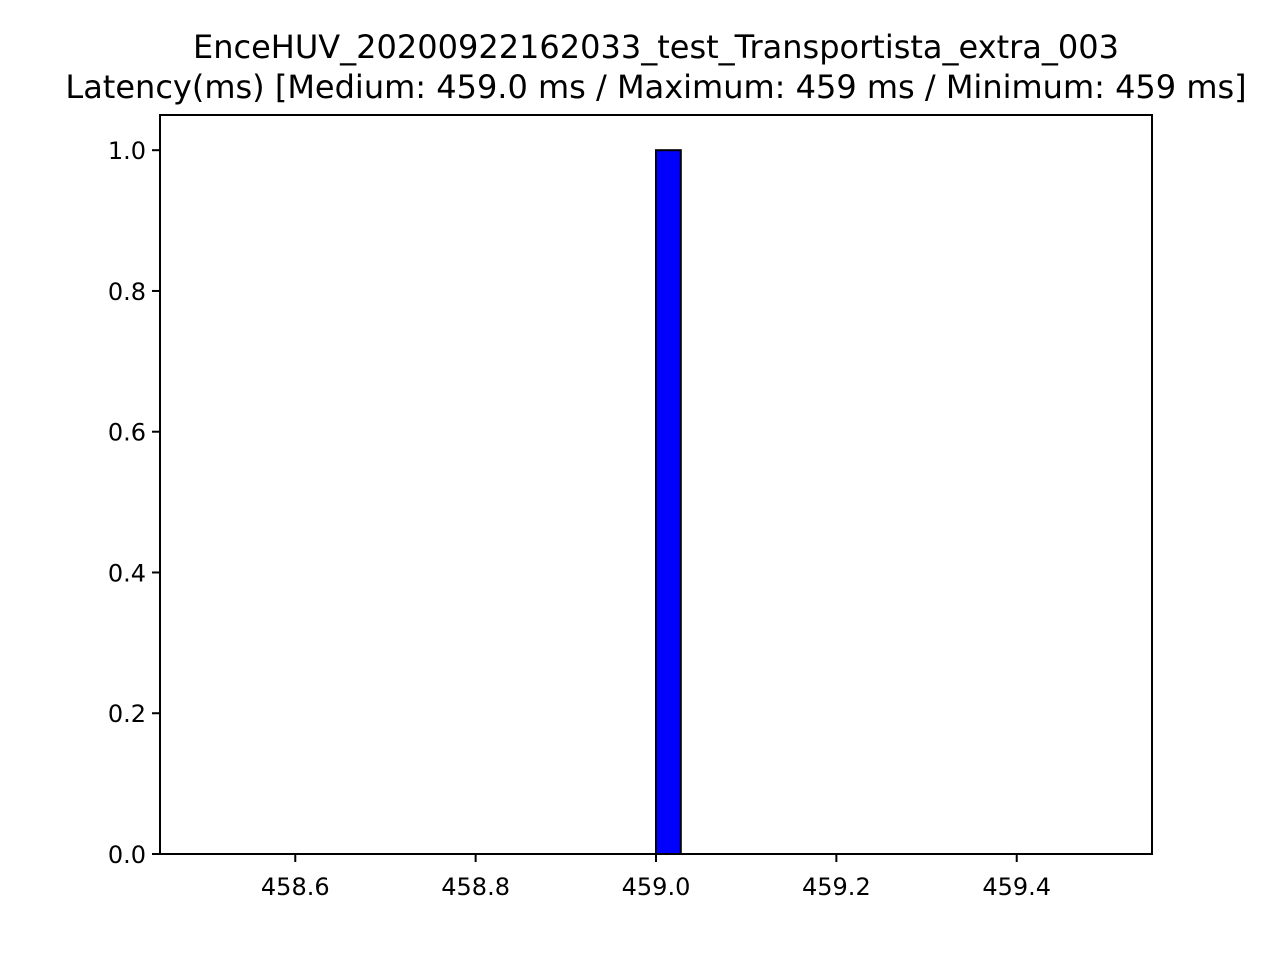 The width and height of the screenshot is (1280, 960). I want to click on y-tick-label: 0.2, so click(127, 714).